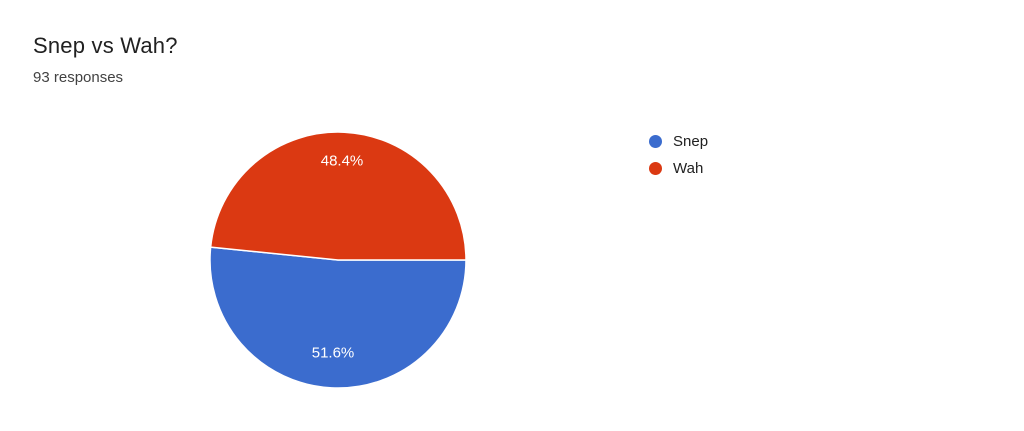 This screenshot has width=1024, height=431. Describe the element at coordinates (655, 141) in the screenshot. I see `legend-color-dot-snep` at that location.